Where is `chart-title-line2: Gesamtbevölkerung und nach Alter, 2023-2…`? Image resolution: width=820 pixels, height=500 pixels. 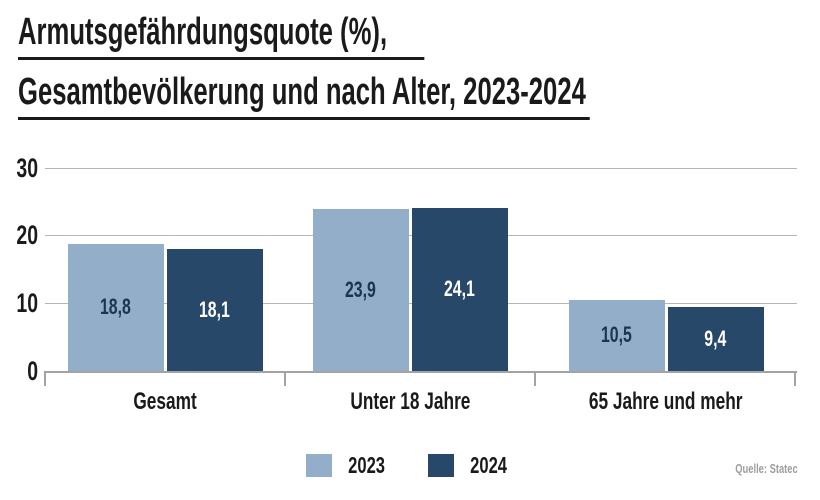 chart-title-line2: Gesamtbevölkerung und nach Alter, 2023-2… is located at coordinates (419, 95).